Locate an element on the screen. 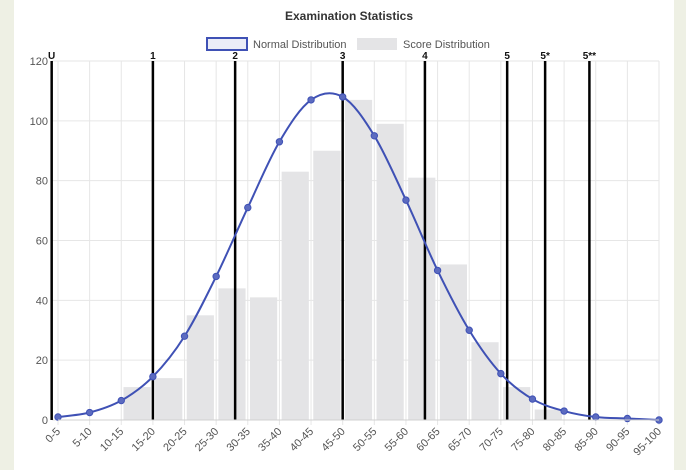  chart-legend: Normal Distribution Score Distribution is located at coordinates (348, 44).